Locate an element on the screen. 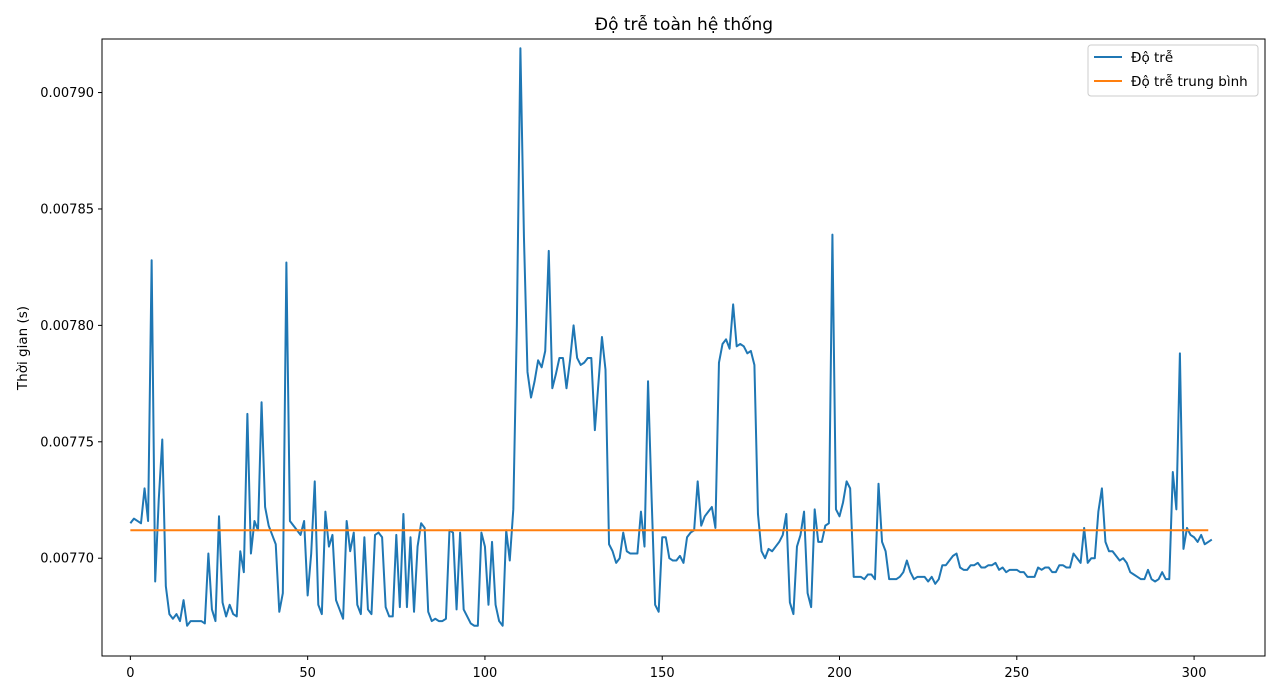 This screenshot has height=695, width=1280. legend-label-latency: Độ trễ is located at coordinates (1152, 57).